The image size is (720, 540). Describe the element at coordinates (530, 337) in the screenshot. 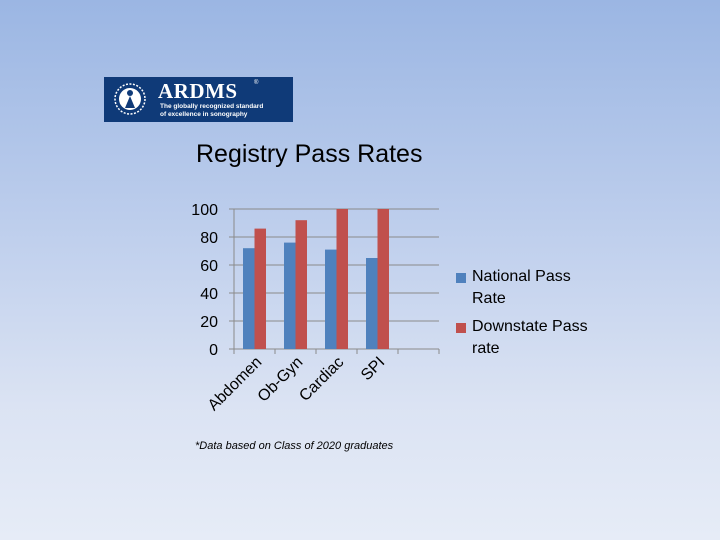

I see `legend-label-downstate: Downstate Pass rate` at that location.